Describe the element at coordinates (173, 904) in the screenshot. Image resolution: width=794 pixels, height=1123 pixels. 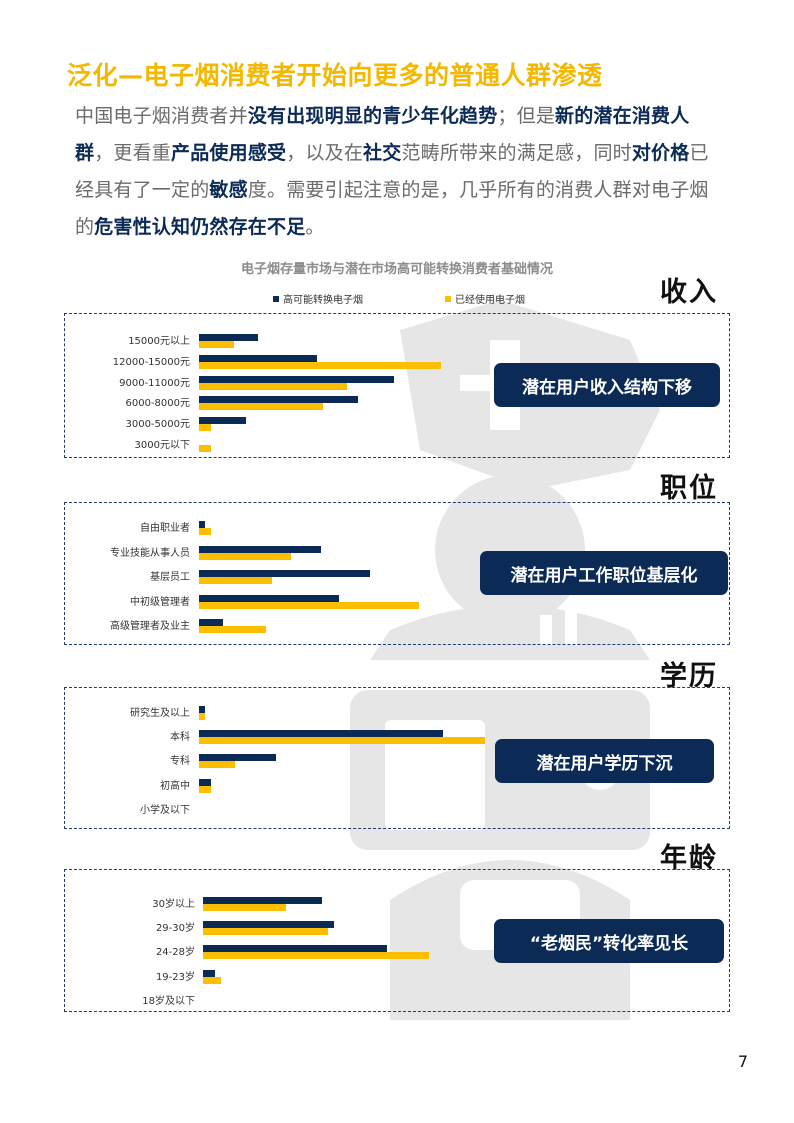
I see `age-category-label: 30岁以上` at that location.